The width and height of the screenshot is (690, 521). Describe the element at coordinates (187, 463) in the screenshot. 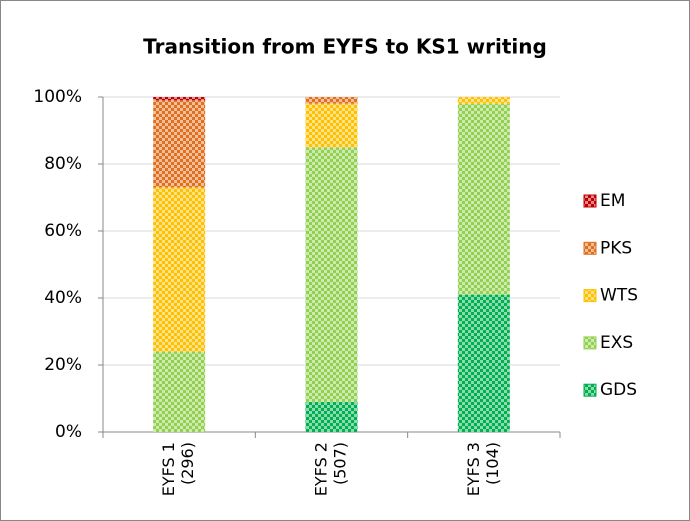

I see `x-tick-label: (296)` at that location.